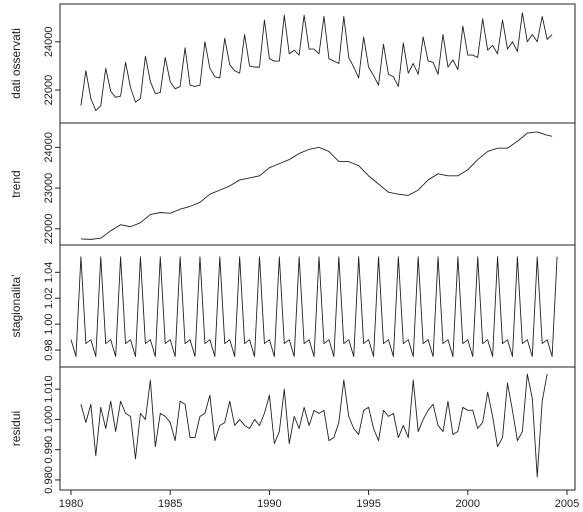 Image resolution: width=583 pixels, height=512 pixels. What do you see at coordinates (49, 349) in the screenshot?
I see `y-tick-label-stagionalita: 0.98` at bounding box center [49, 349].